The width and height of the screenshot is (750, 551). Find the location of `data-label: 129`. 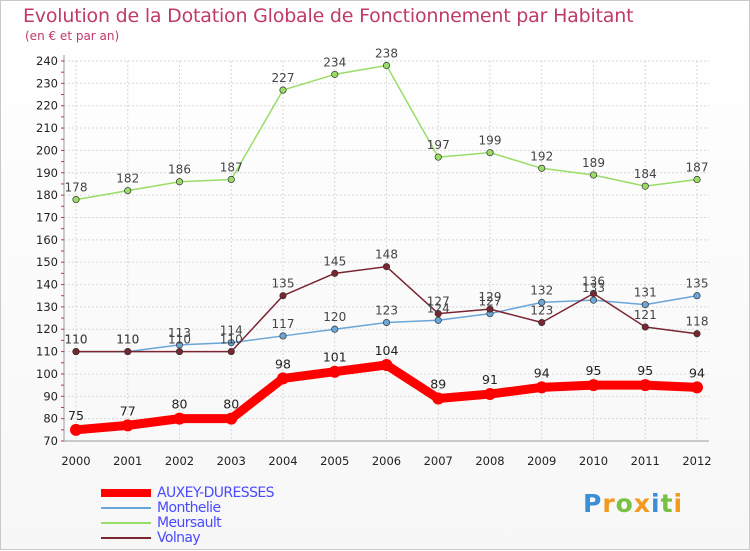

data-label: 129 is located at coordinates (490, 297).